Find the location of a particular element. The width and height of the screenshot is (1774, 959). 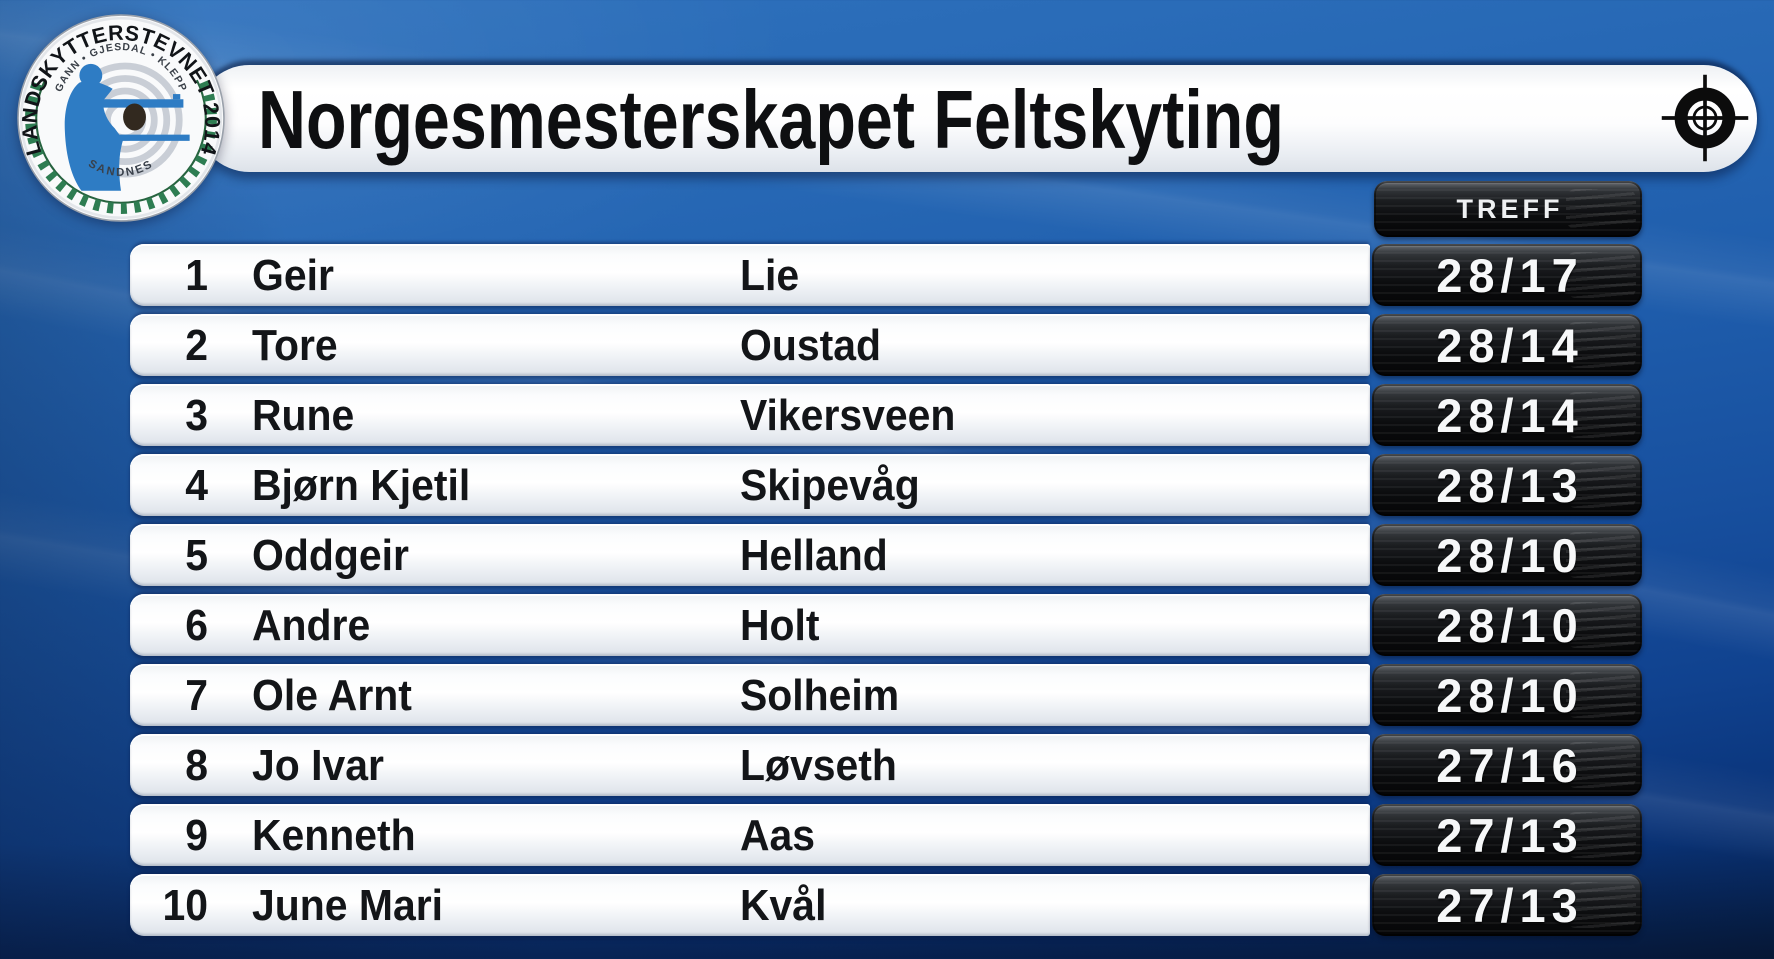

rank: 7 is located at coordinates (196, 695).